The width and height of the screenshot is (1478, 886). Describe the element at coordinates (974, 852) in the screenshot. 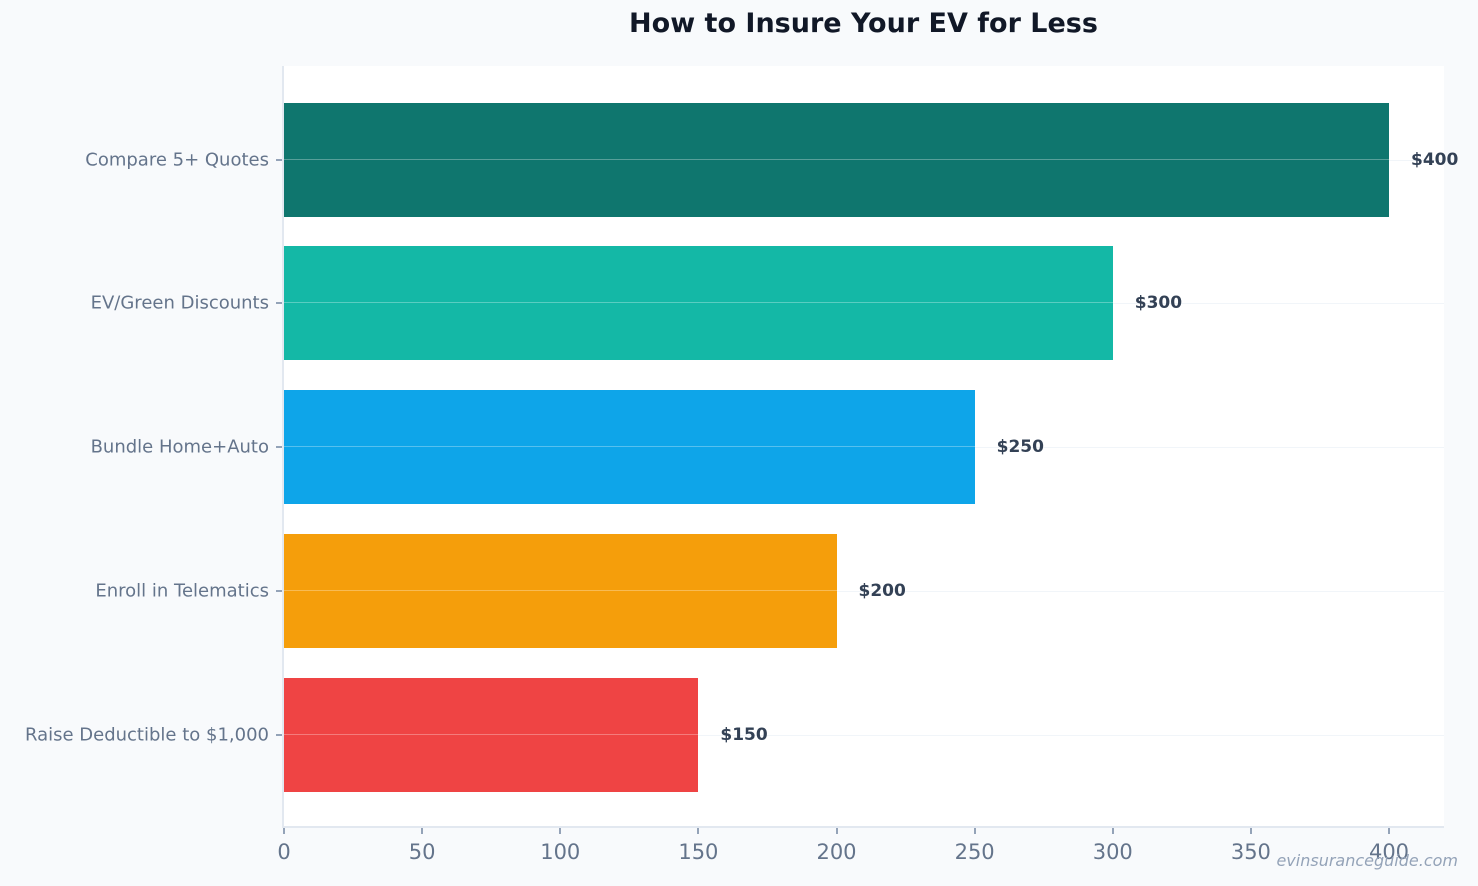

I see `x-tick-label: 250` at that location.